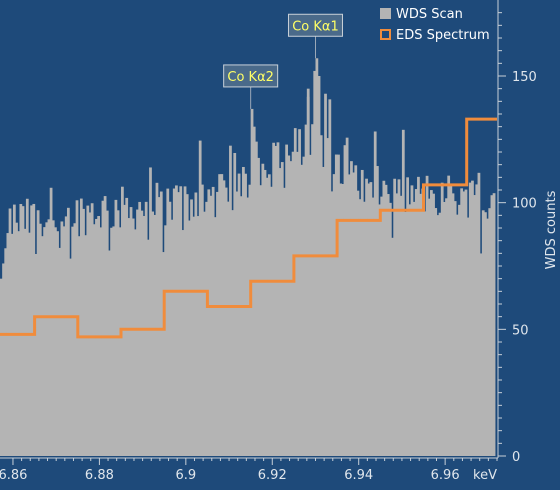 The height and width of the screenshot is (490, 560). I want to click on y-axis: 0 50 100 150 WDS counts, so click(528, 232).